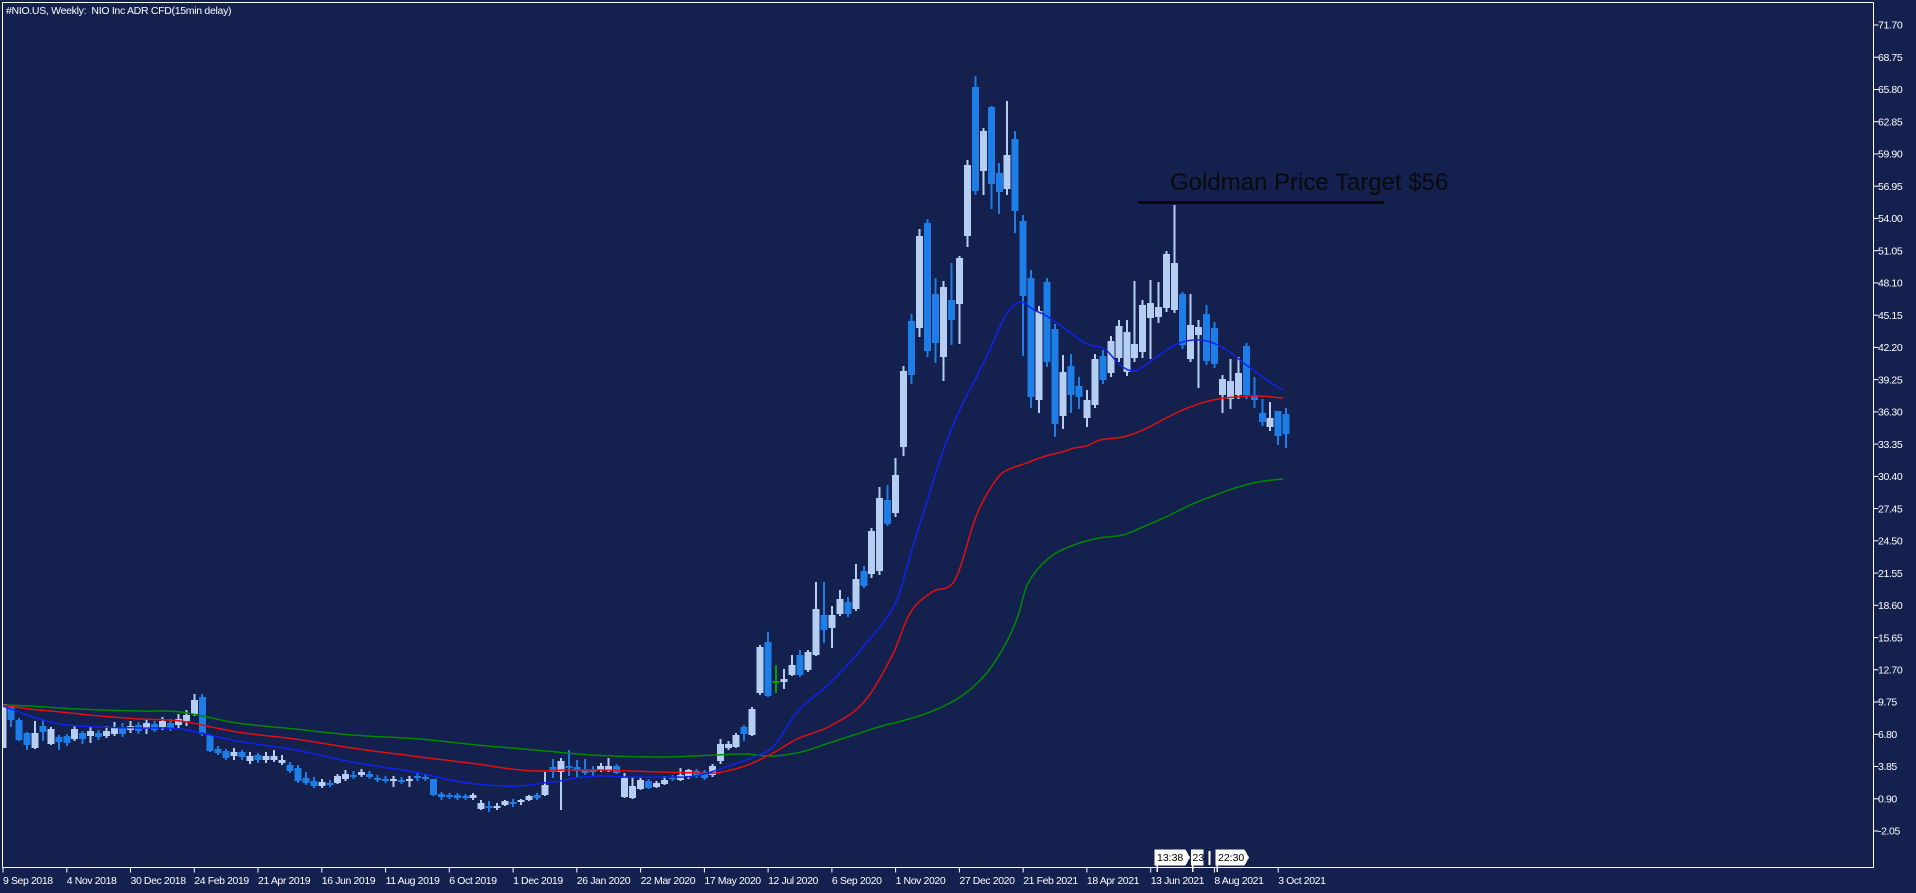 Image resolution: width=1916 pixels, height=893 pixels. Describe the element at coordinates (1890, 542) in the screenshot. I see `svg-text: 24.50` at that location.